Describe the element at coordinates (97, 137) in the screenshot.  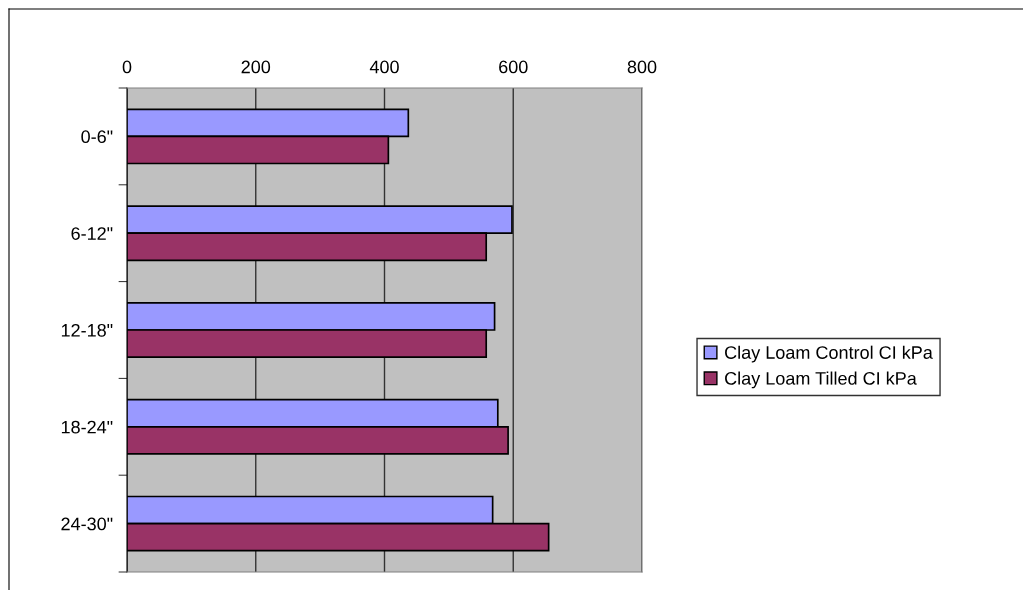
I see `y-tick-label: 0-6"` at that location.